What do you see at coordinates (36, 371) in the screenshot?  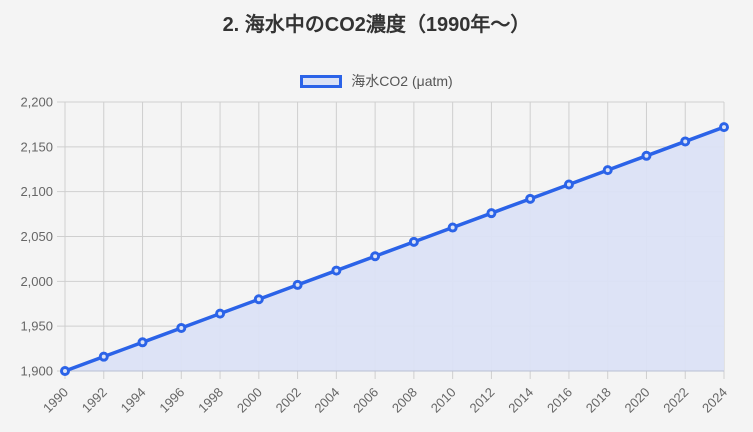 I see `y-tick-label: 1,900` at bounding box center [36, 371].